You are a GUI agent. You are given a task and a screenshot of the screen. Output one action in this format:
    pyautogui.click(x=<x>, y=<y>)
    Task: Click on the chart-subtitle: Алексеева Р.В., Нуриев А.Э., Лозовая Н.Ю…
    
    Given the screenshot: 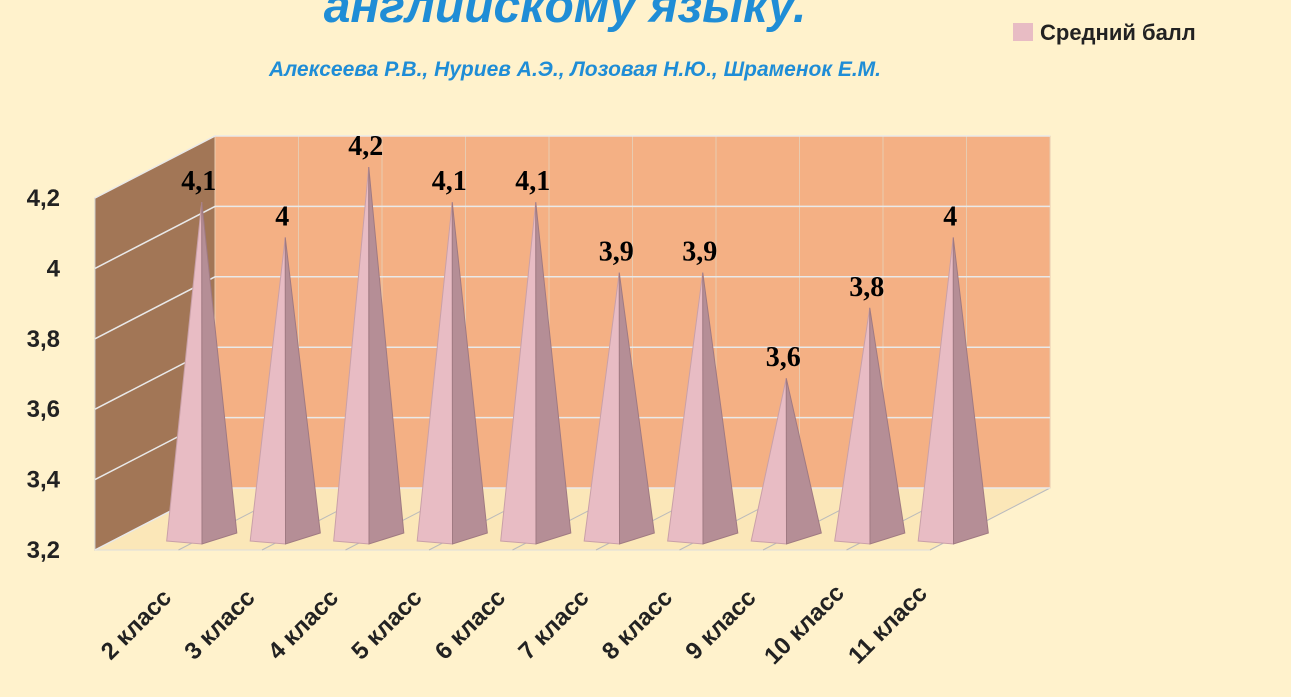 What is the action you would take?
    pyautogui.click(x=574, y=69)
    